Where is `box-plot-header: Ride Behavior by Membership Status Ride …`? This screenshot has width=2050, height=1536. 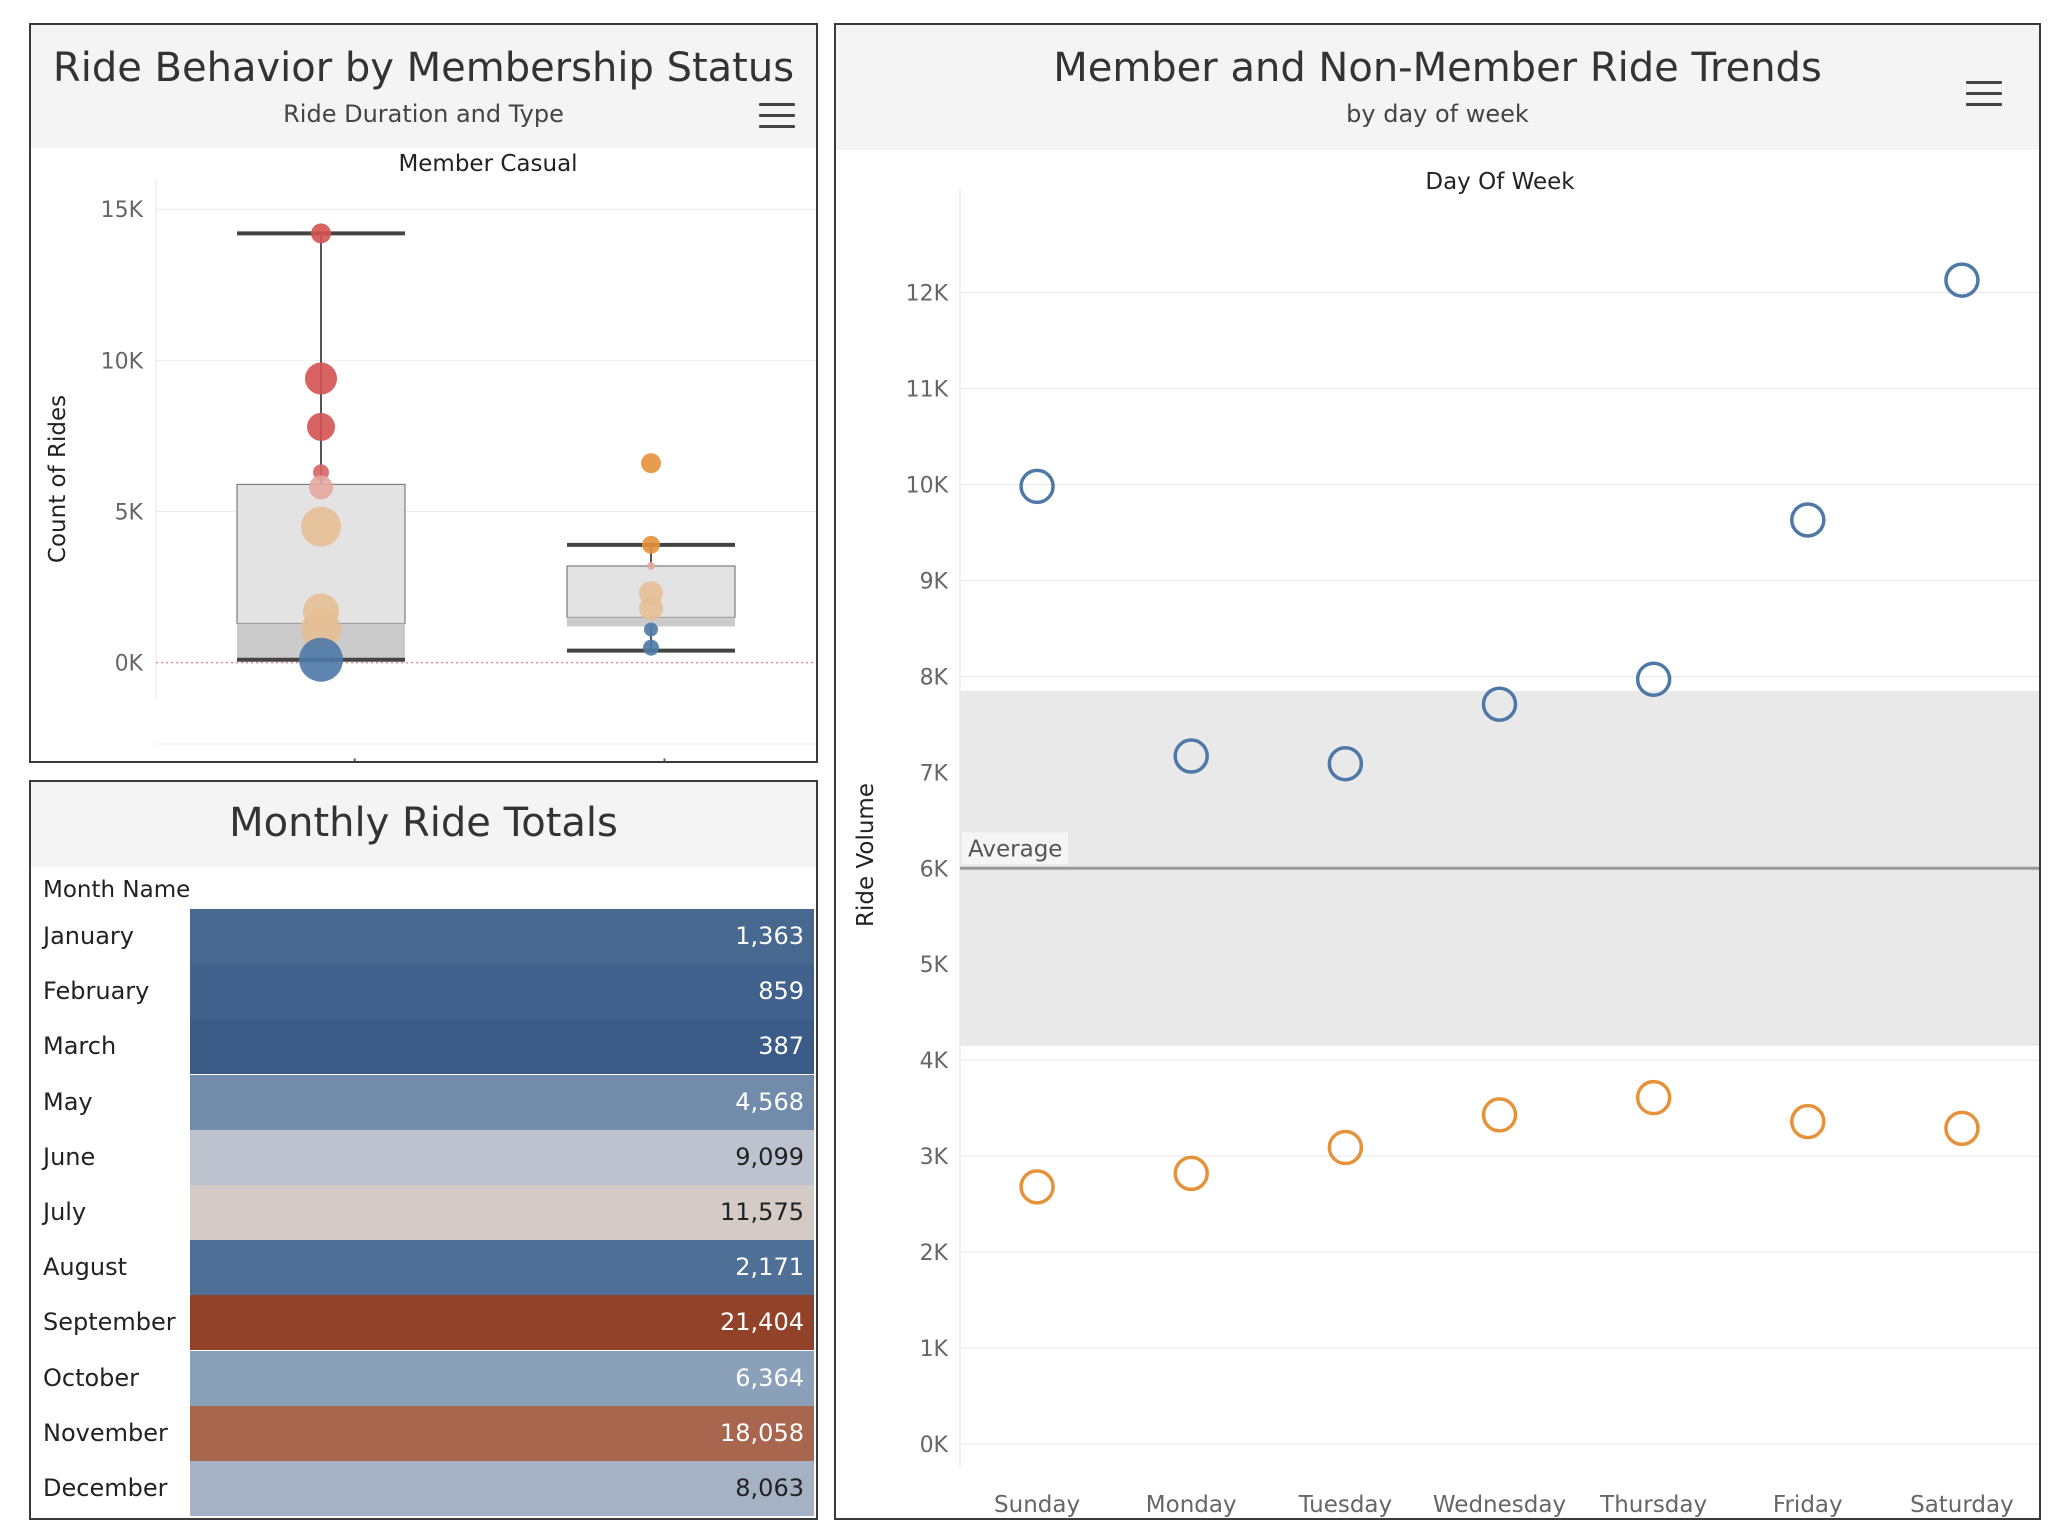 box-plot-header: Ride Behavior by Membership Status Ride … is located at coordinates (423, 86).